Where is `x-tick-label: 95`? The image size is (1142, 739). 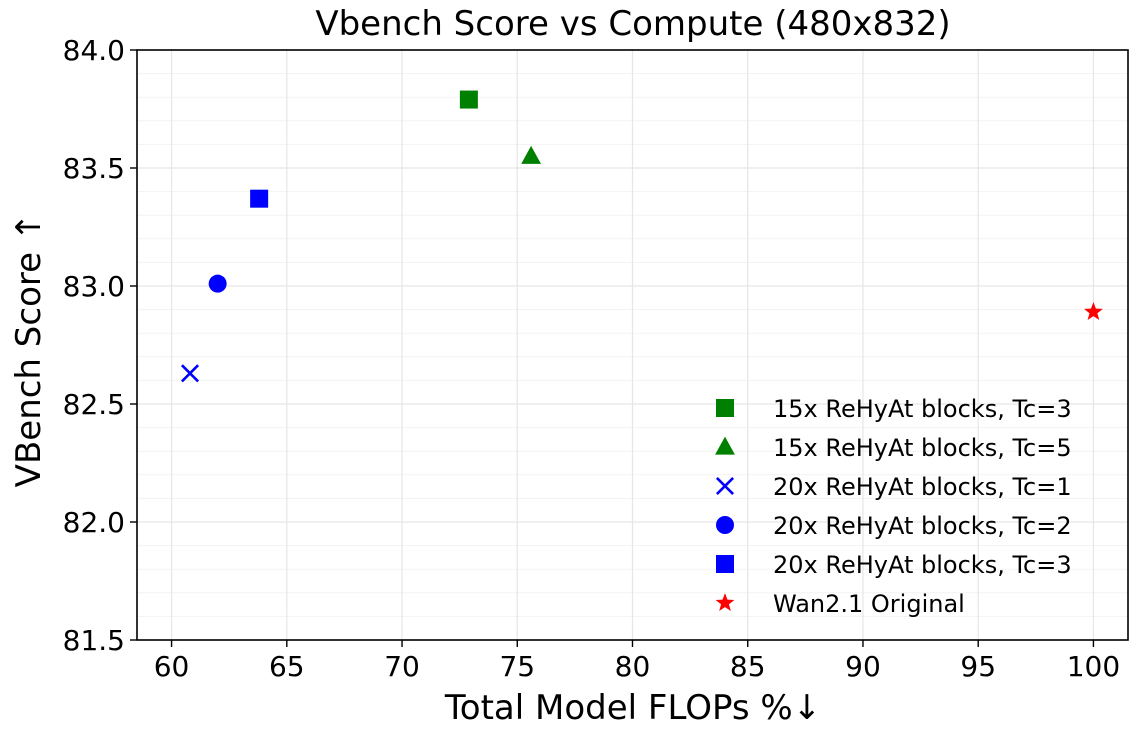 x-tick-label: 95 is located at coordinates (978, 666).